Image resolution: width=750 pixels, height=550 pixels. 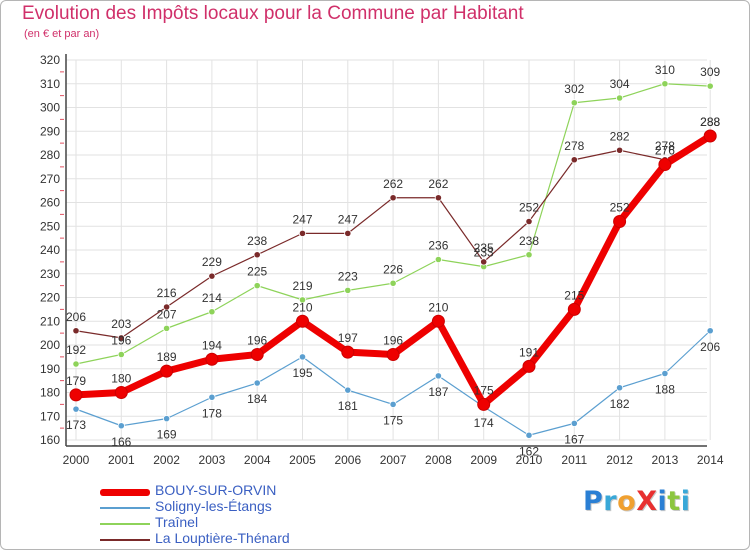 What do you see at coordinates (212, 413) in the screenshot?
I see `data-label: 178` at bounding box center [212, 413].